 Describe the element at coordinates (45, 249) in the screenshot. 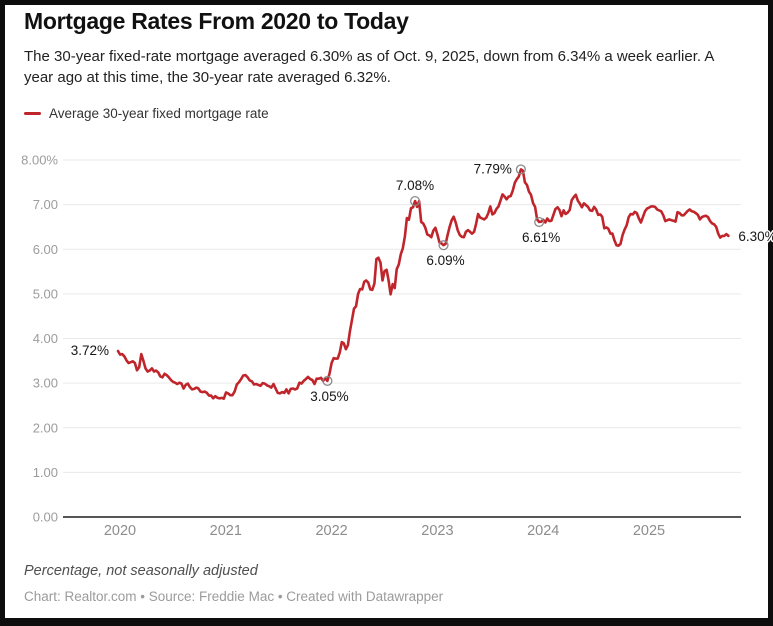

I see `y-tick-label: 6.00` at that location.